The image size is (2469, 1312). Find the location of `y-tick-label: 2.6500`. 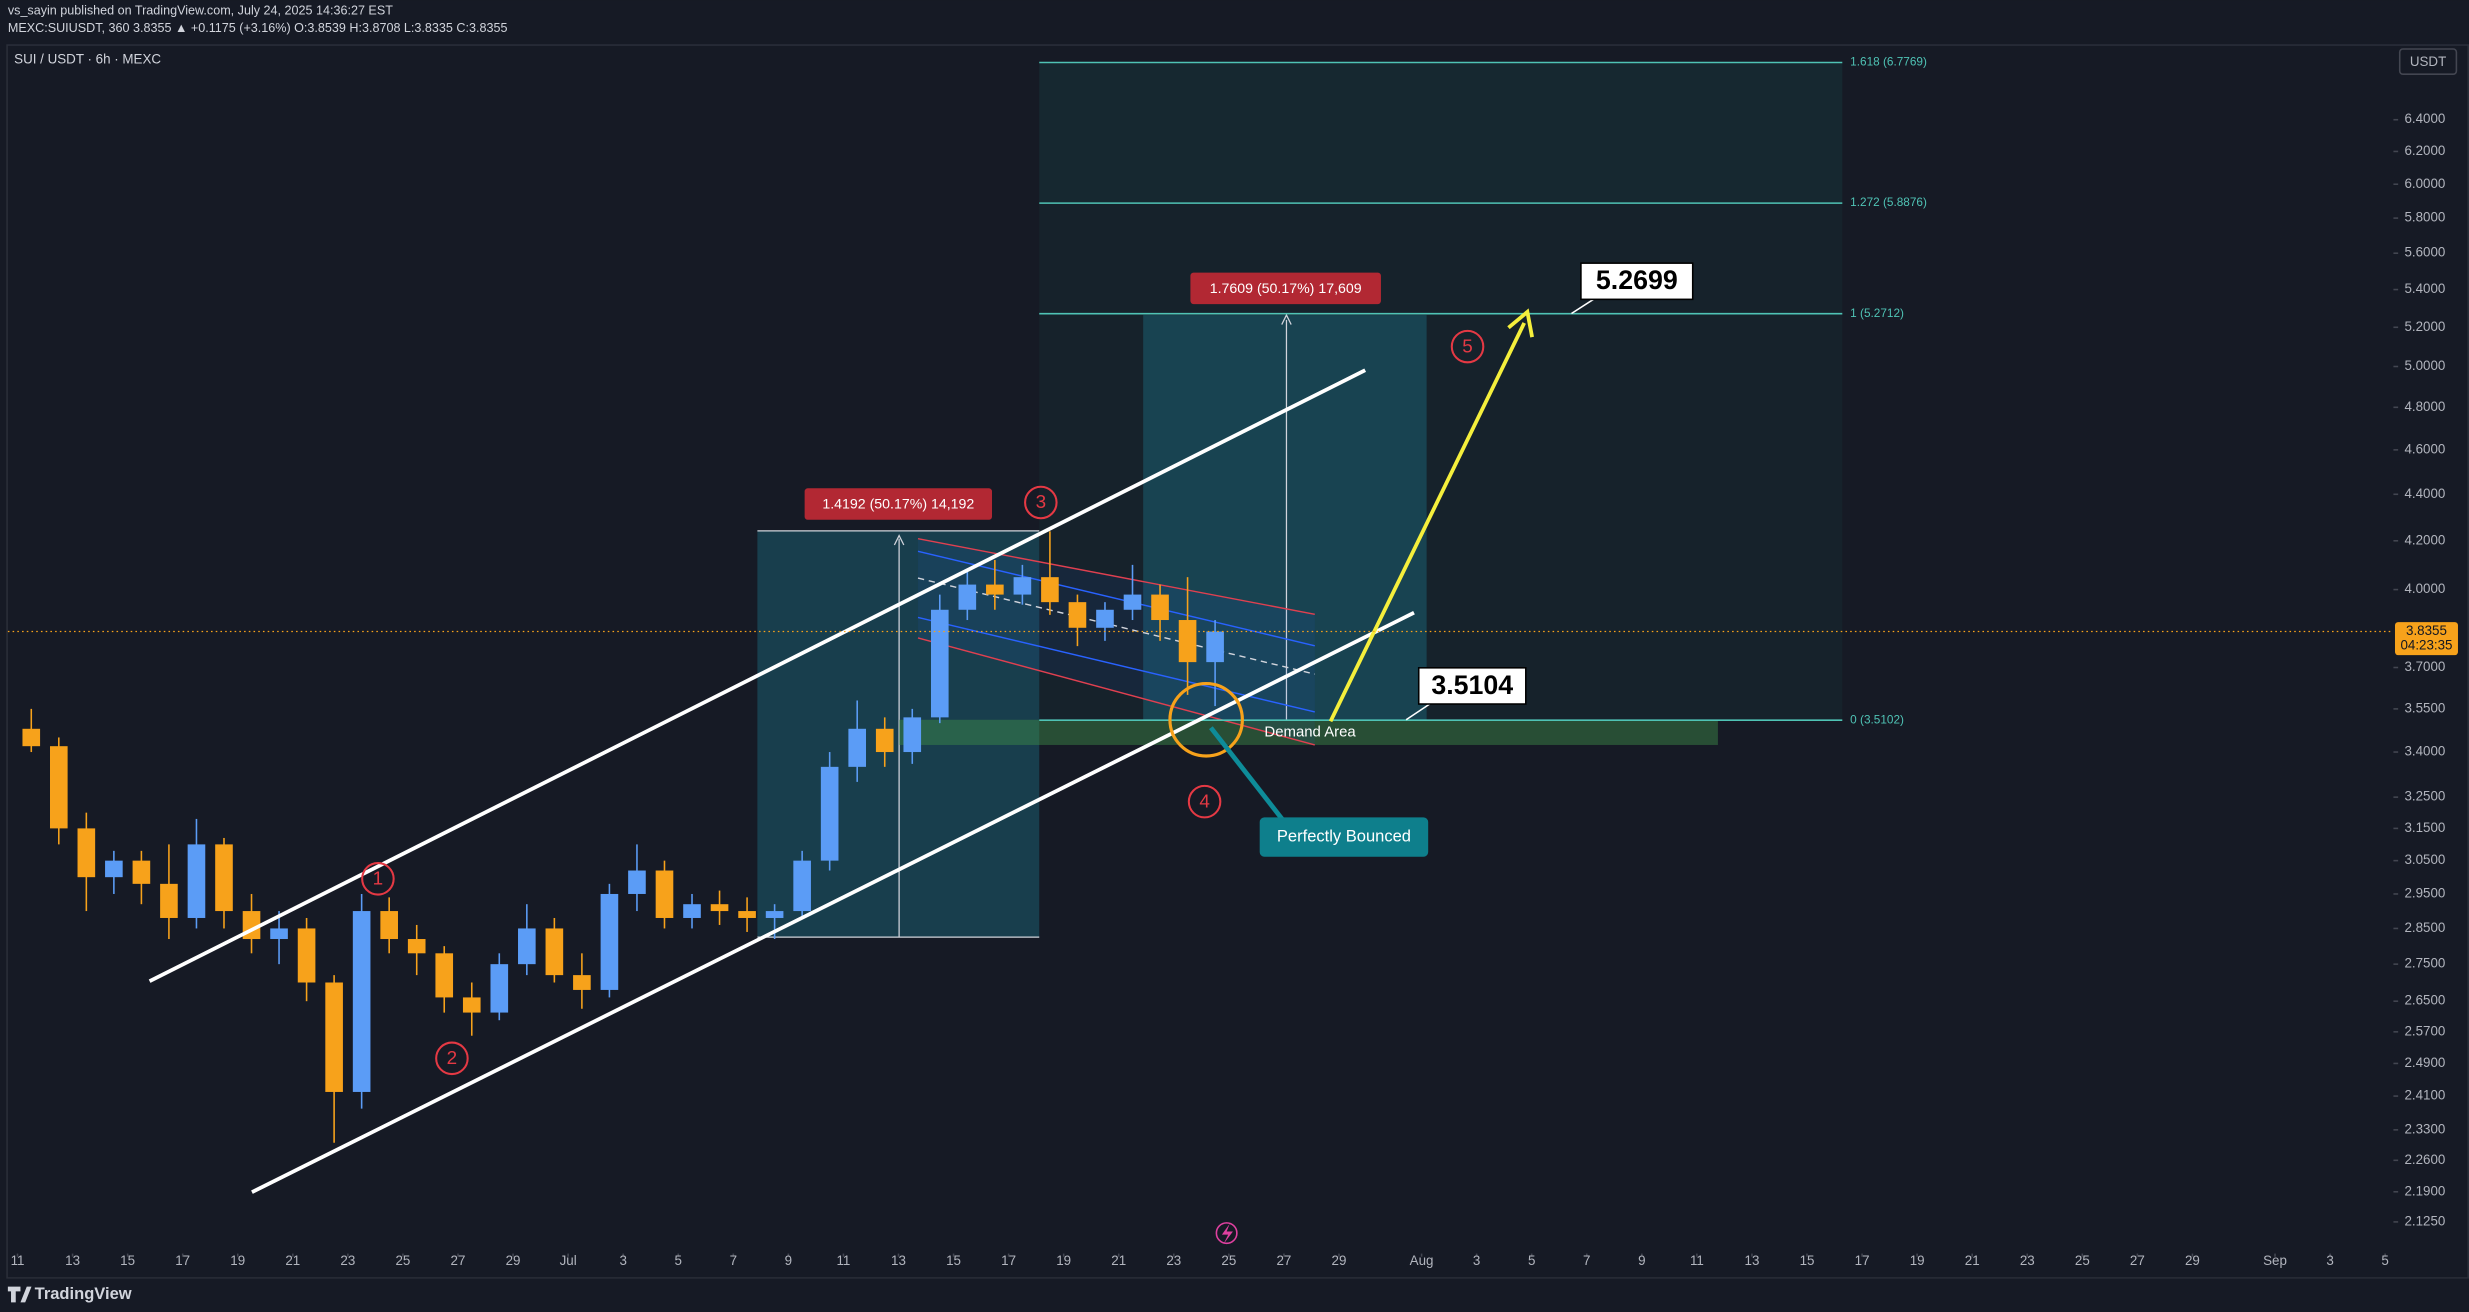

y-tick-label: 2.6500 is located at coordinates (2424, 1000).